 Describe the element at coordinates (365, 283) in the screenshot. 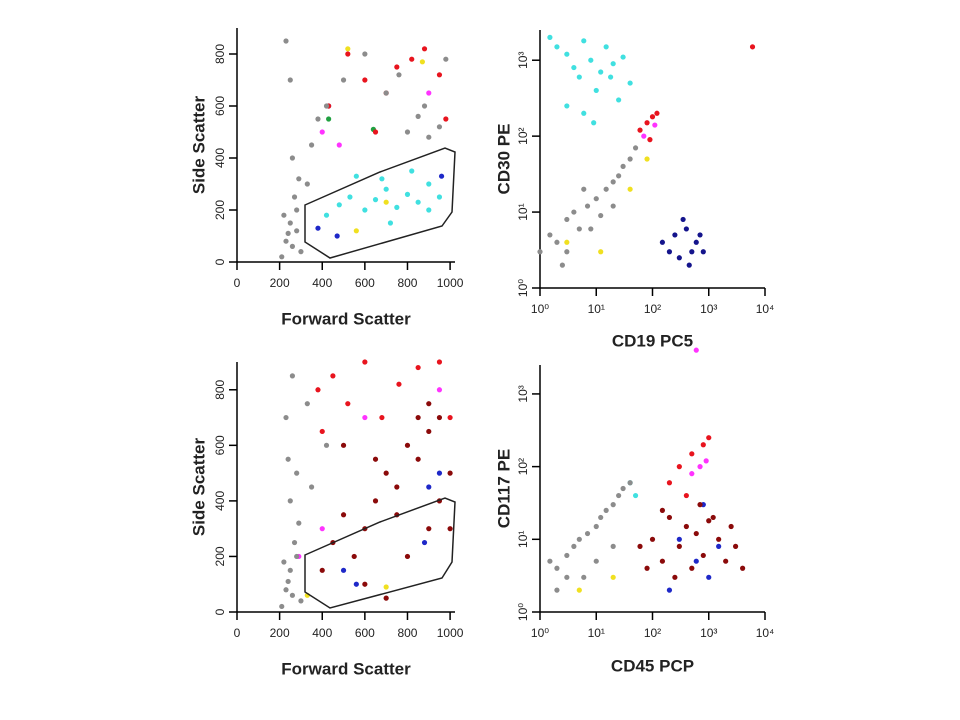

I see `x-tick-label: 600` at that location.